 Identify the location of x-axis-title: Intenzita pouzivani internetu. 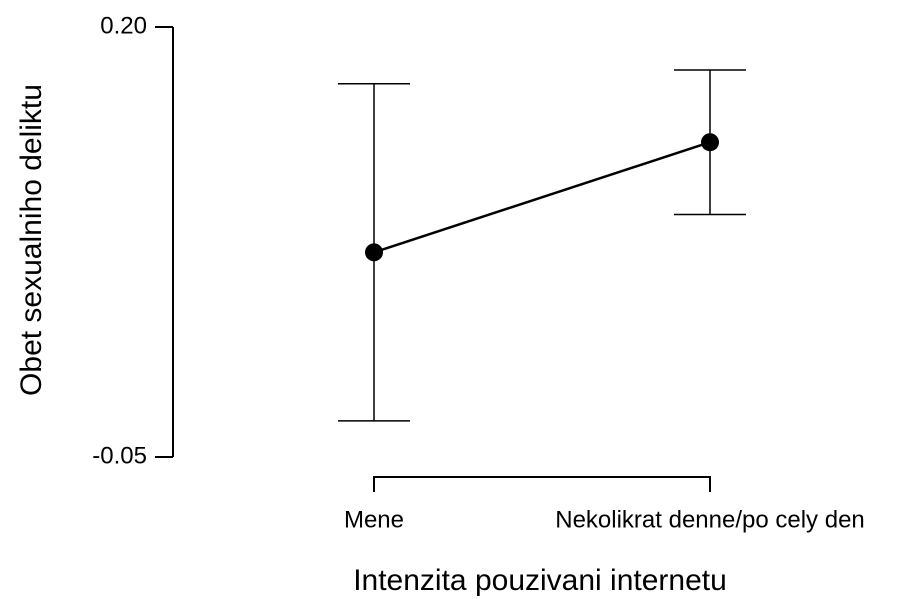
(540, 580).